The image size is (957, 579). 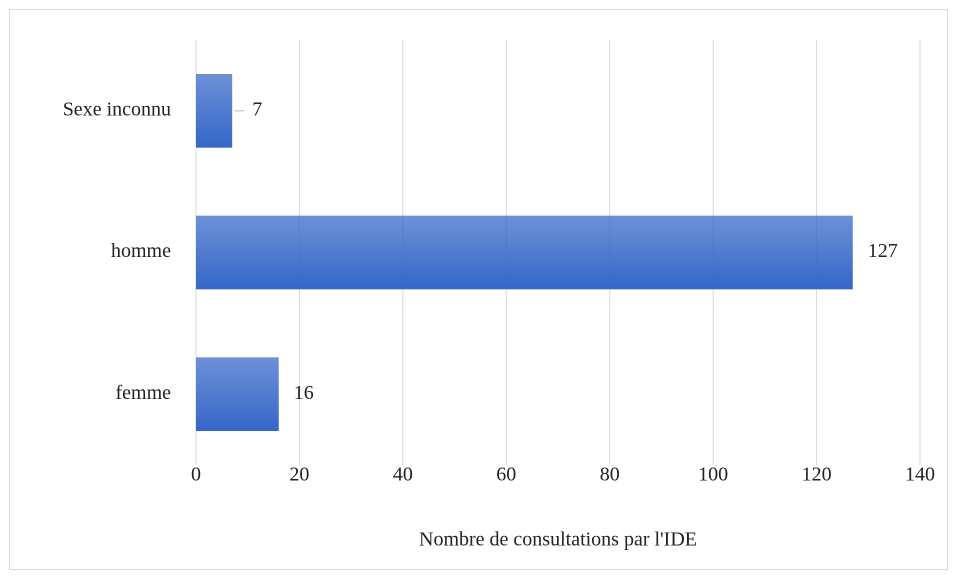 What do you see at coordinates (257, 109) in the screenshot?
I see `data-label: 7` at bounding box center [257, 109].